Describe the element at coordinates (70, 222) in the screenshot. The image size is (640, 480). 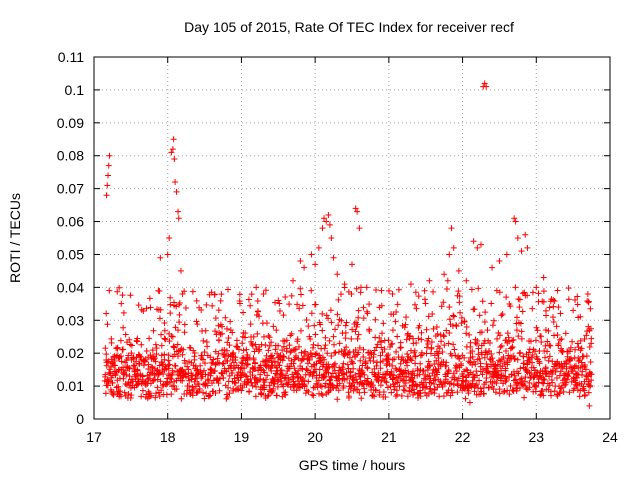
I see `y-tick-label: 0.06` at that location.